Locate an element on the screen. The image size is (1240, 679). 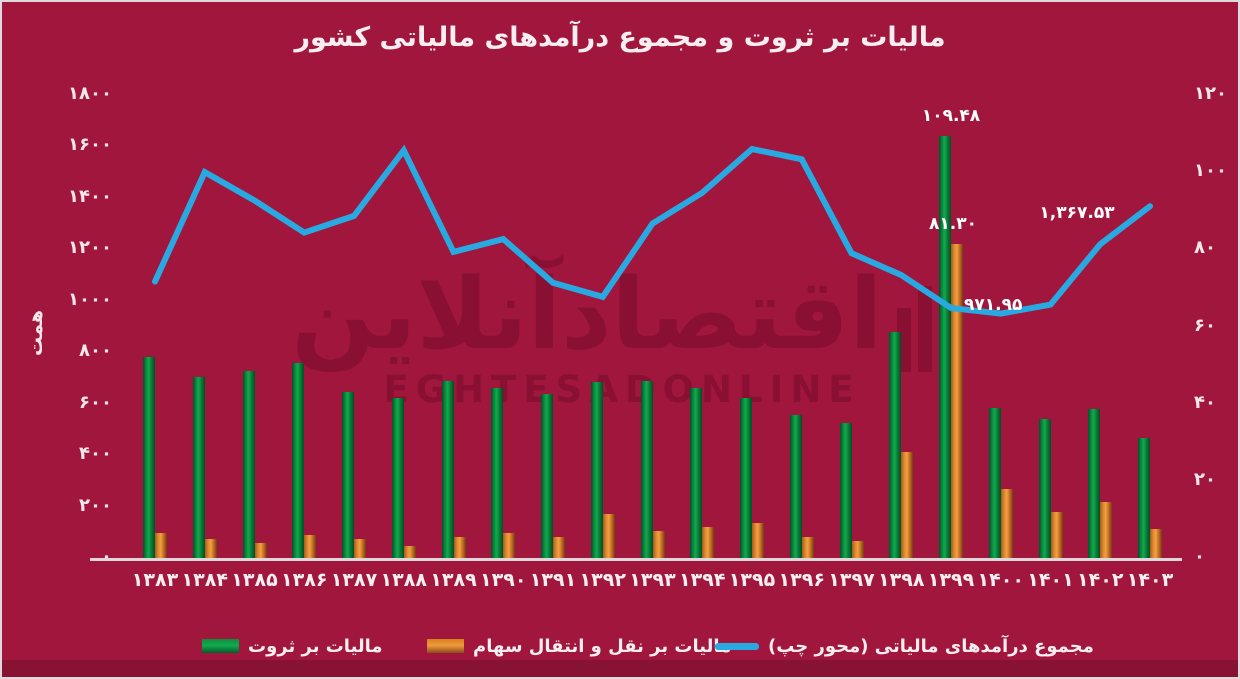
x-label-1394: ۱۳۹۴ is located at coordinates (702, 580).